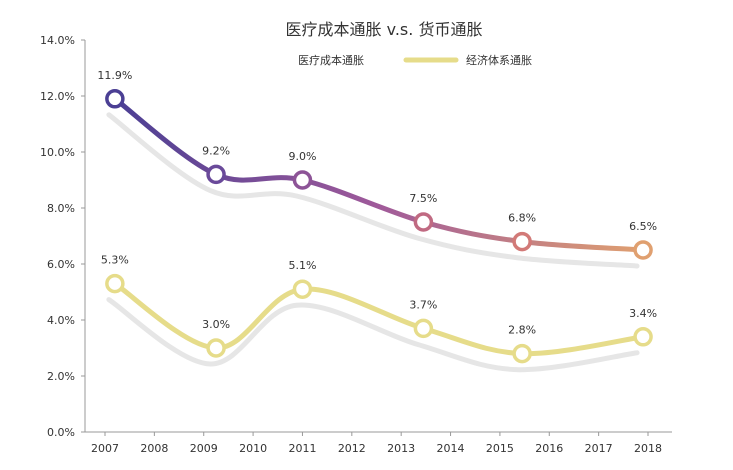  I want to click on y-tick-label: 4.0%, so click(61, 320).